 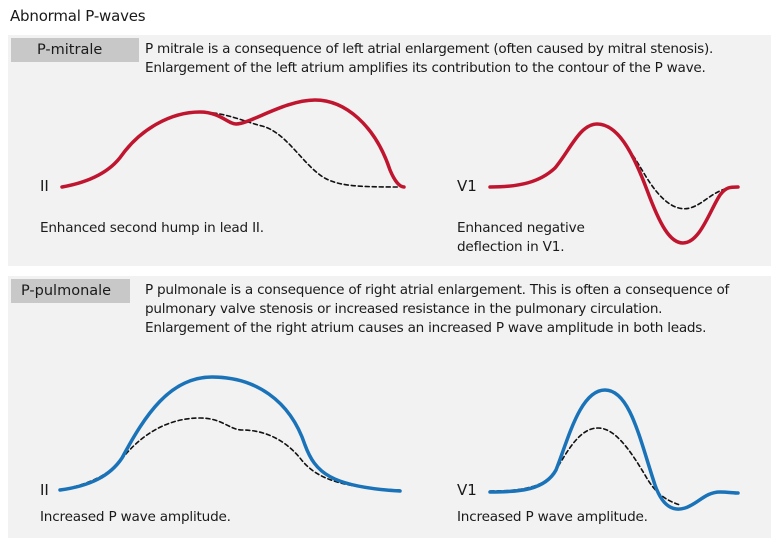 I want to click on pulmonale-lead-v1-label: V1, so click(x=467, y=490).